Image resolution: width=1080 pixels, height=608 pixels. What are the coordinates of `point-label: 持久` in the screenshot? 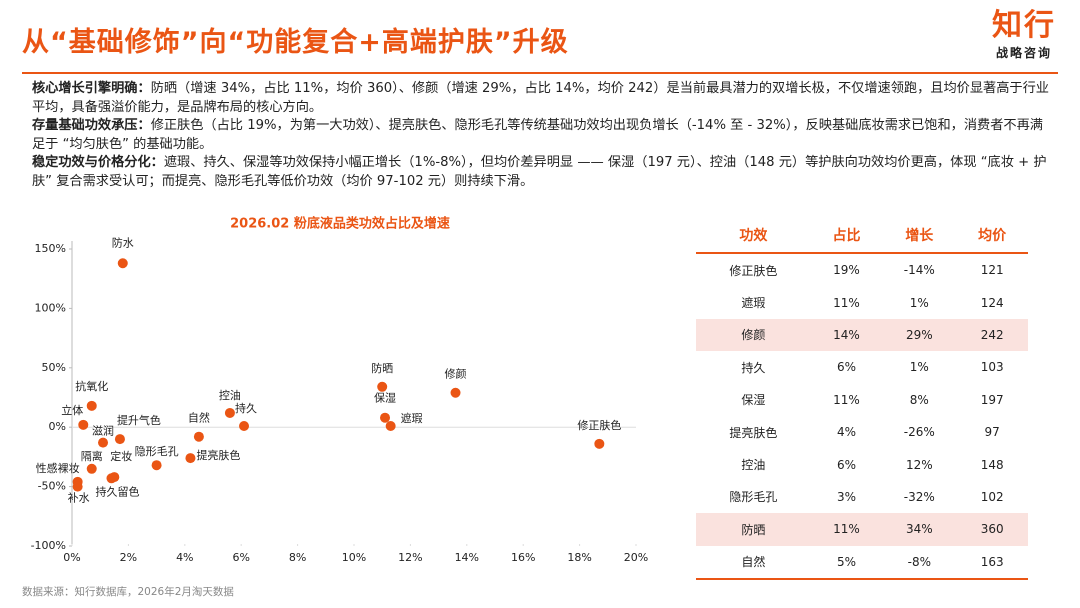 It's located at (246, 408).